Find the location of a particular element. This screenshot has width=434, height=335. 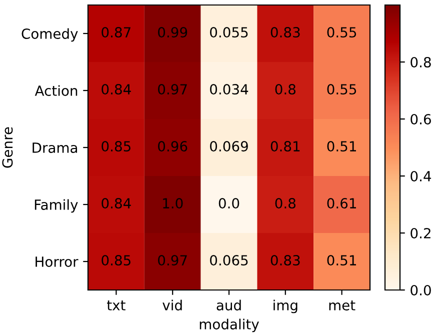

data-label: 1.0 is located at coordinates (173, 203).